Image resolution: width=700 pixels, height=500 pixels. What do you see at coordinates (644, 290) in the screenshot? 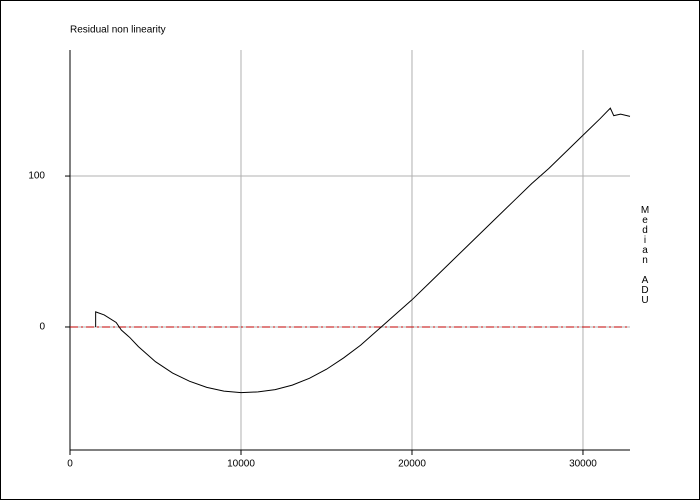
I see `y-label-letter: D` at bounding box center [644, 290].